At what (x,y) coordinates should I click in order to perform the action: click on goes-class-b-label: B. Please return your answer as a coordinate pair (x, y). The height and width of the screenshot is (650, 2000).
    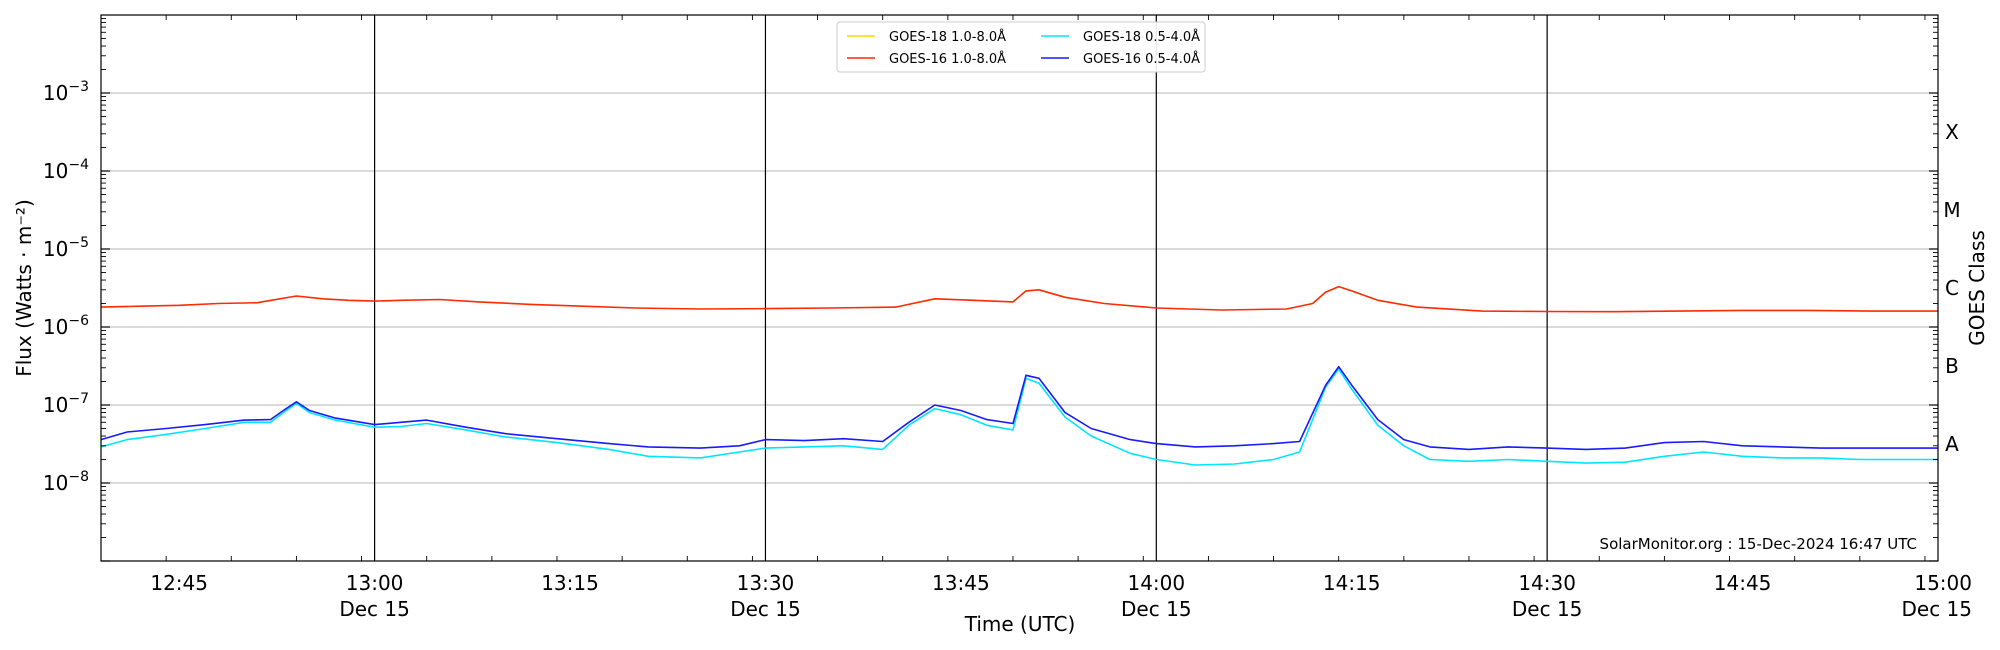
    Looking at the image, I should click on (1952, 366).